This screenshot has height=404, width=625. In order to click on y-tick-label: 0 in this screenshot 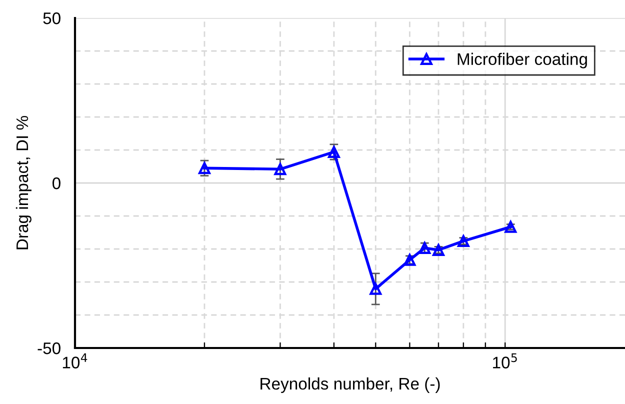, I will do `click(56, 183)`.